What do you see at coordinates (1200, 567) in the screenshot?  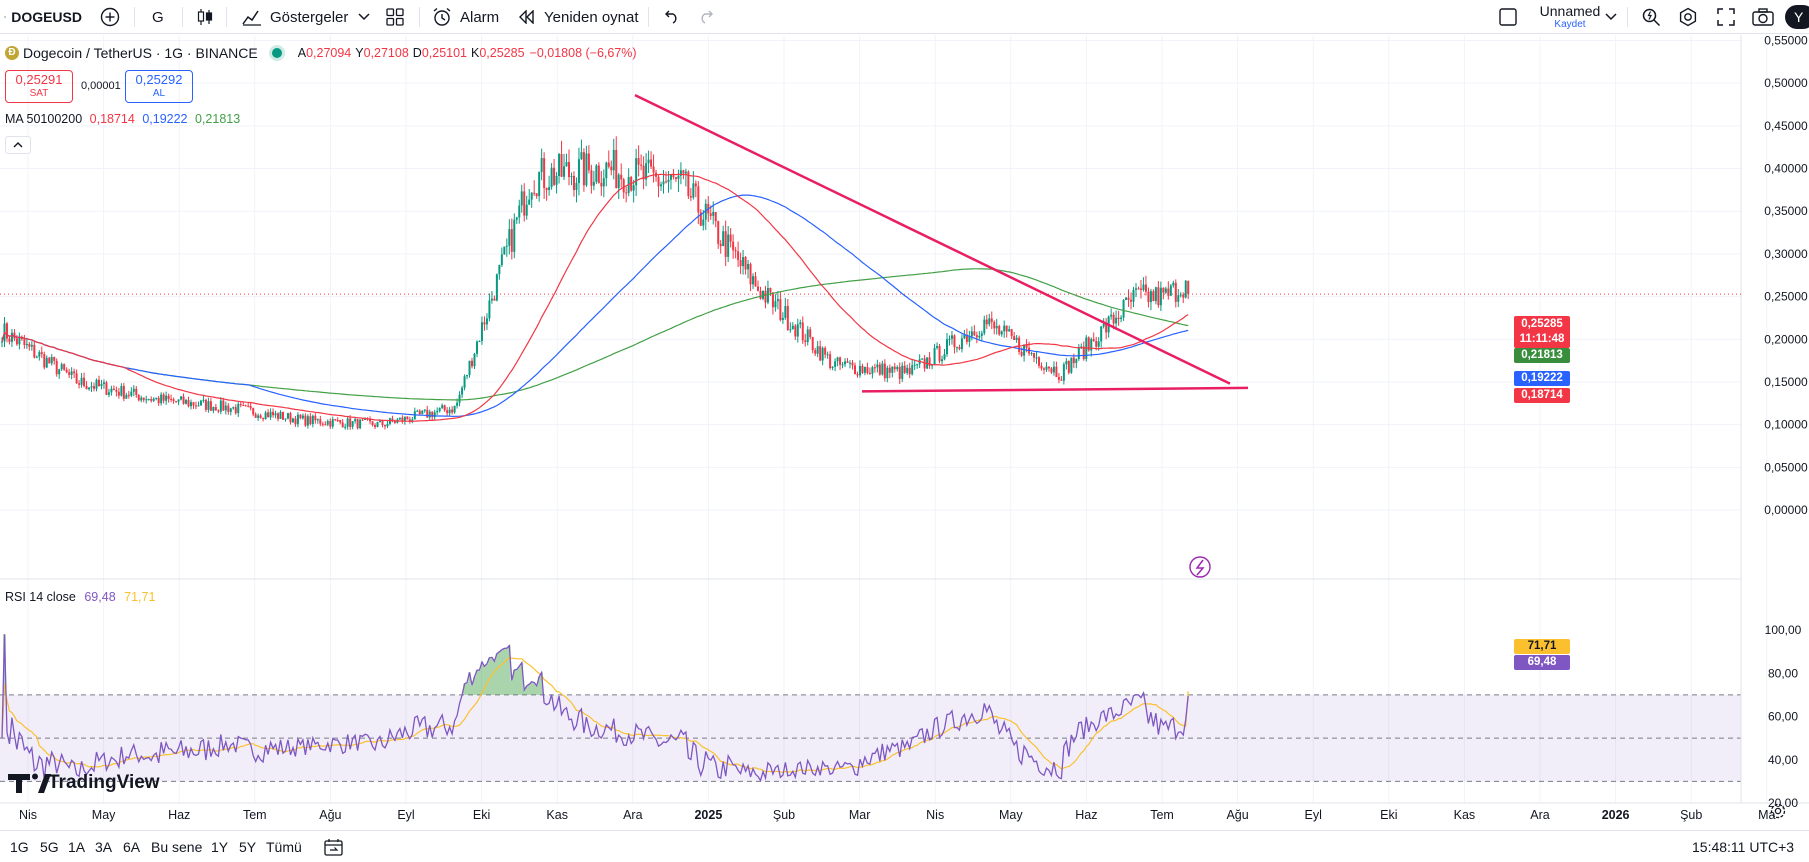 I see `lightning-marker` at bounding box center [1200, 567].